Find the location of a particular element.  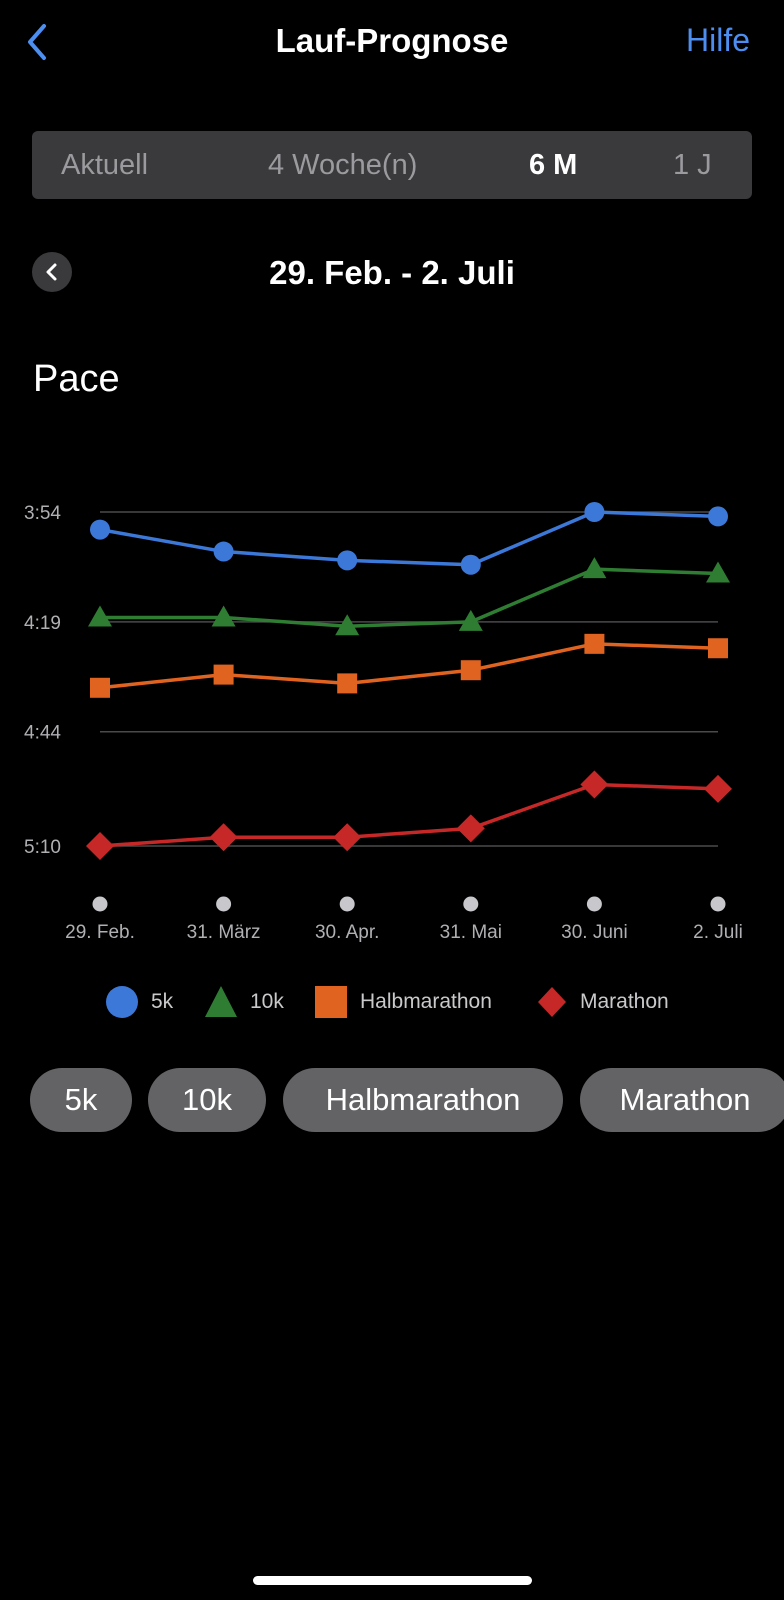

chip-marathon: Marathon is located at coordinates (682, 1100).